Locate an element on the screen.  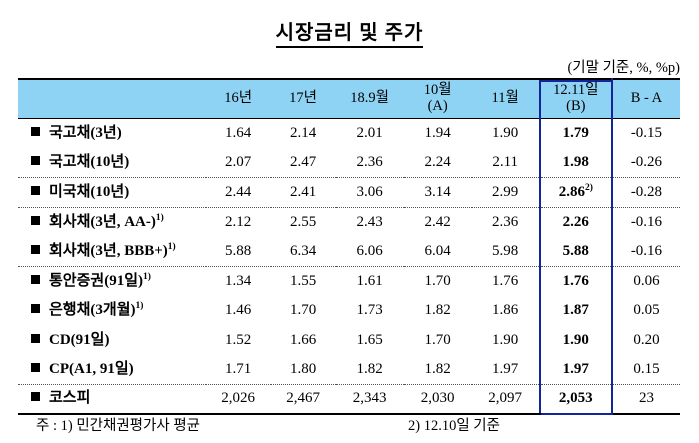
header-cell-y16: 16년 is located at coordinates (238, 98).